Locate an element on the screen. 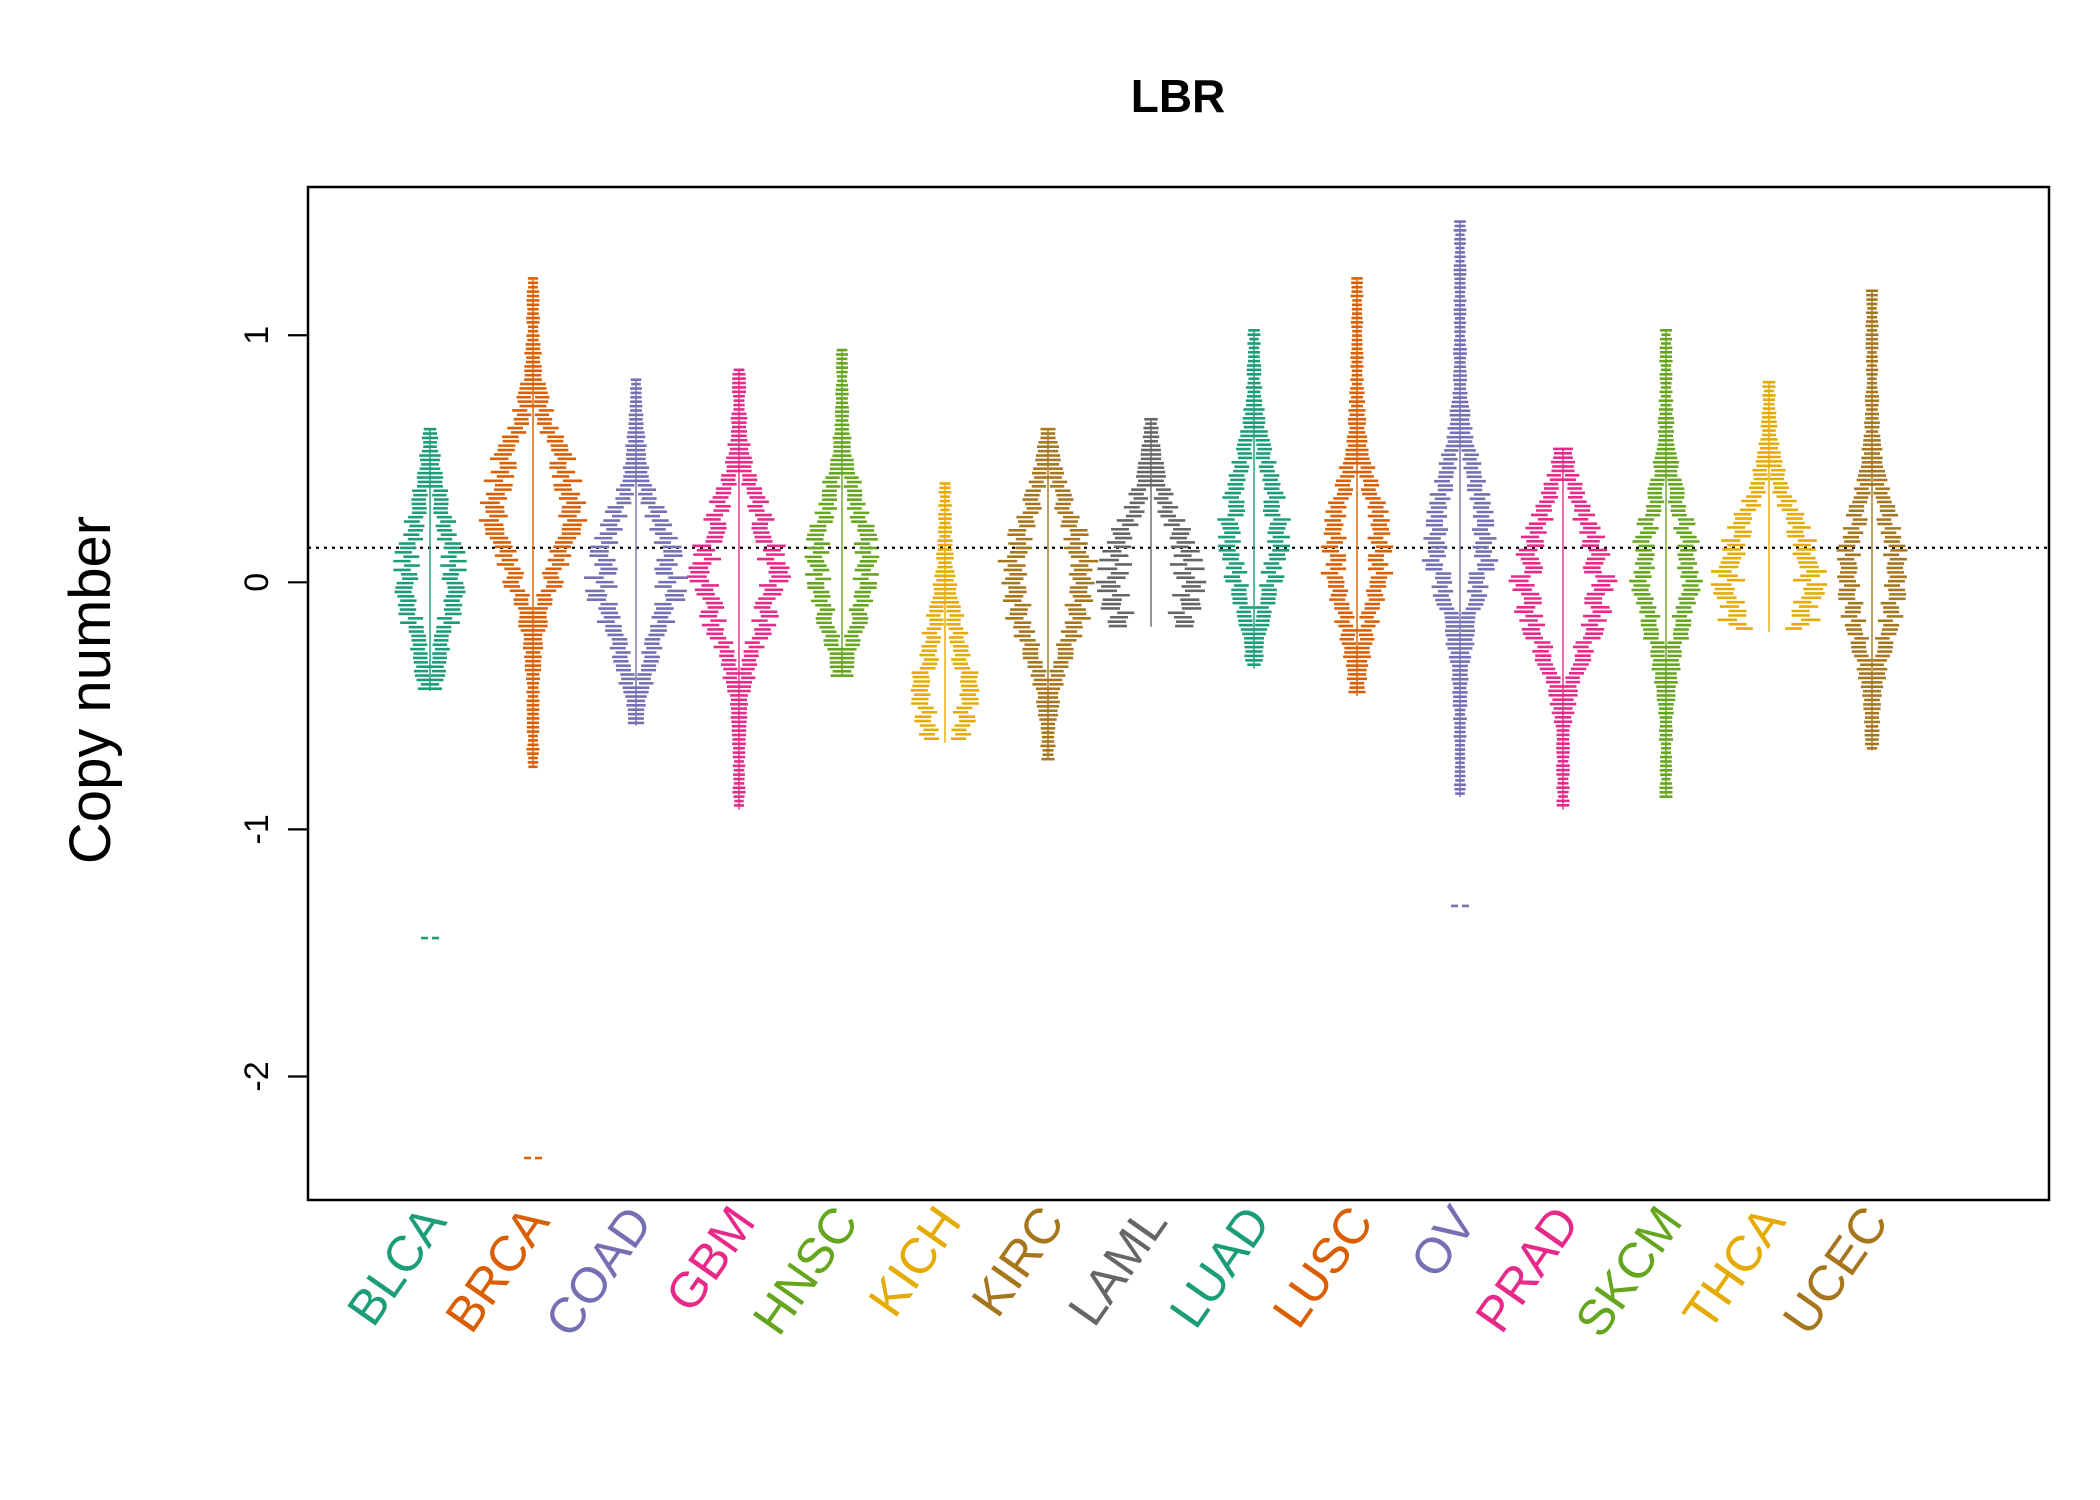 This screenshot has width=2100, height=1500. x-tick-label-ucec: UCEC is located at coordinates (1835, 1270).